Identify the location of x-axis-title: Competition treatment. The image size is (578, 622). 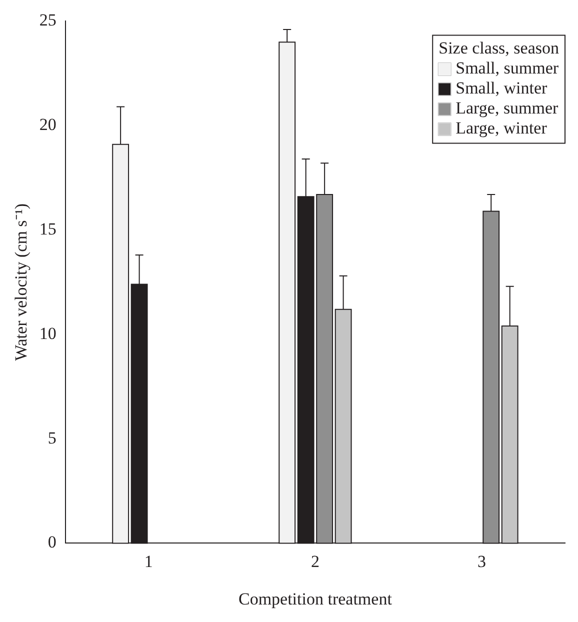
(315, 598).